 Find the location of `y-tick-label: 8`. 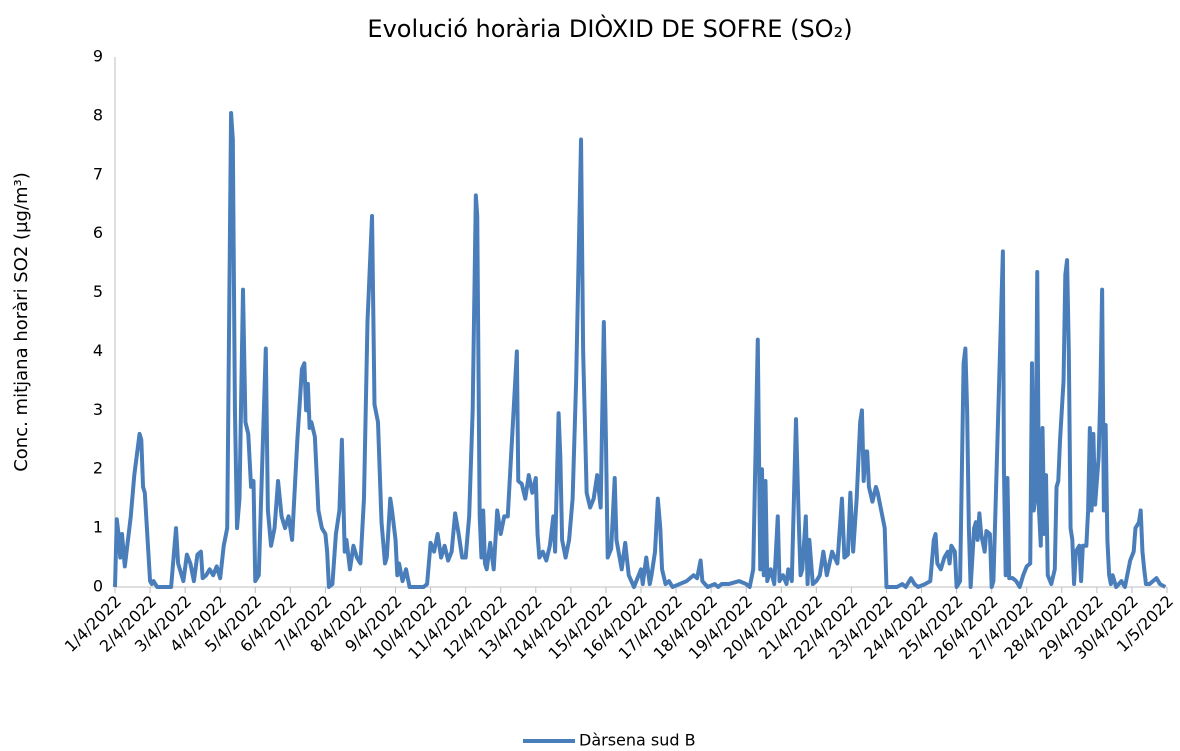

y-tick-label: 8 is located at coordinates (98, 114).